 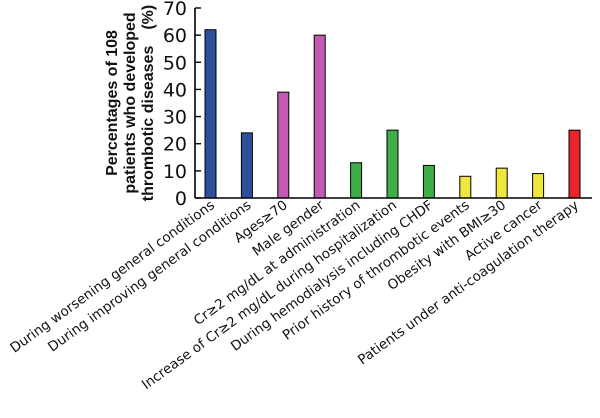 What do you see at coordinates (175, 36) in the screenshot?
I see `y-tick-label: 60` at bounding box center [175, 36].